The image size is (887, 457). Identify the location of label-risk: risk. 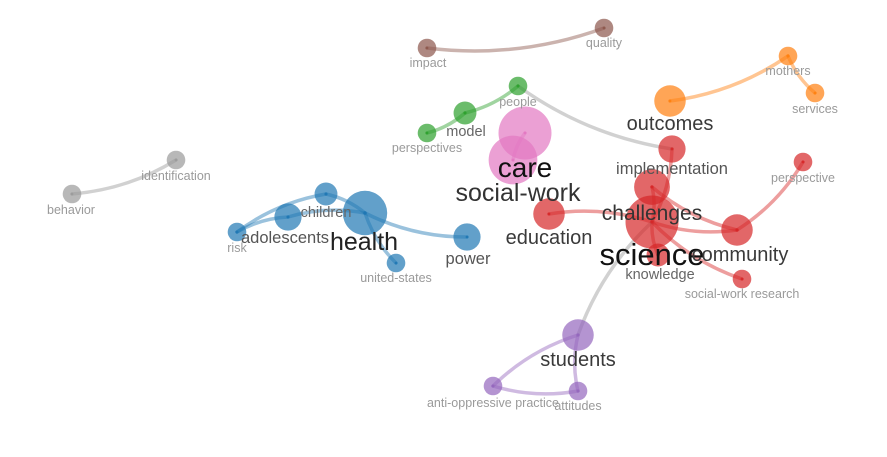
(237, 248).